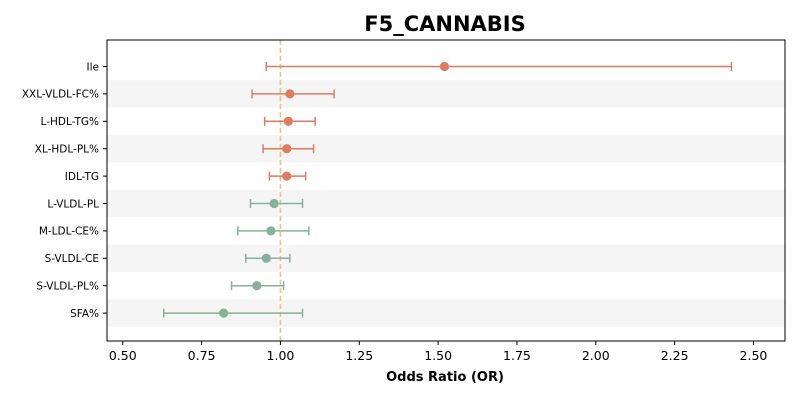 The image size is (800, 400). I want to click on x-tick-label: 1.00, so click(281, 355).